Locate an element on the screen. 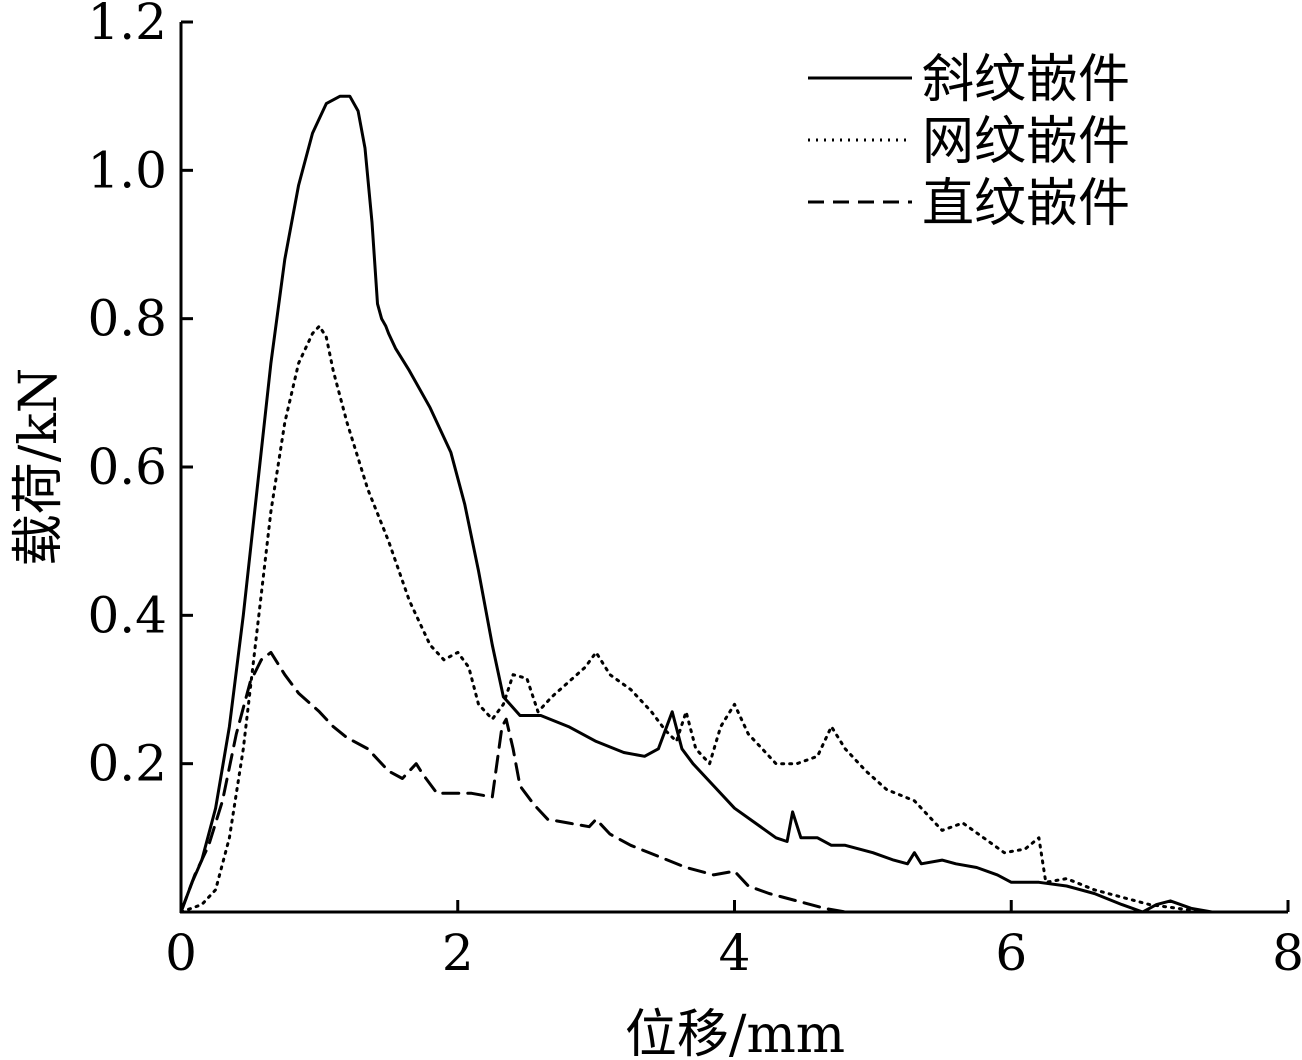  x-tick-label: 2 is located at coordinates (458, 953).